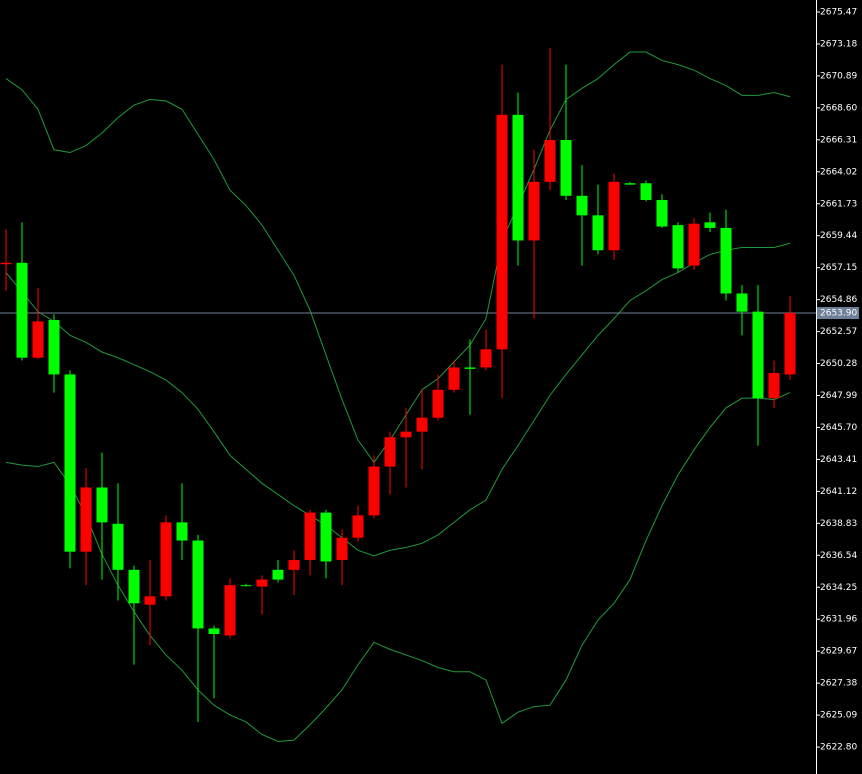 This screenshot has height=774, width=862. Describe the element at coordinates (838, 108) in the screenshot. I see `y-tick-label: 2668.60` at that location.